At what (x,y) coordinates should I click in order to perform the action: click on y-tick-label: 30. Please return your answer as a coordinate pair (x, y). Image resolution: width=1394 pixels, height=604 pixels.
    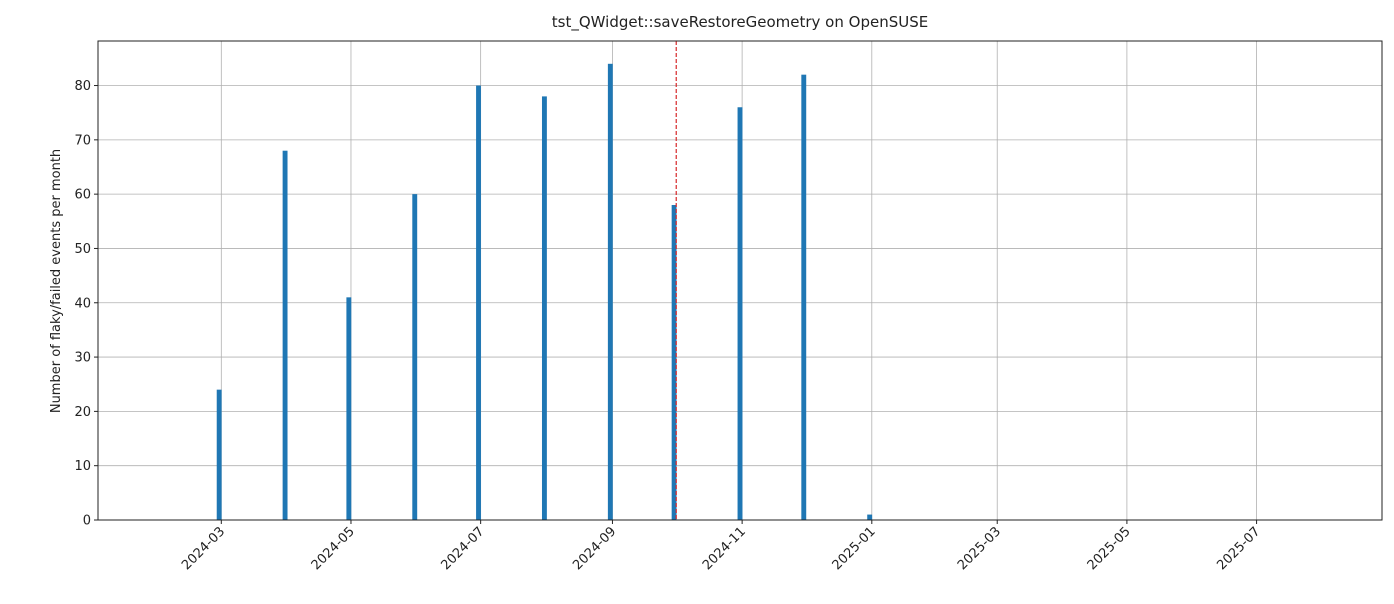
    Looking at the image, I should click on (82, 358).